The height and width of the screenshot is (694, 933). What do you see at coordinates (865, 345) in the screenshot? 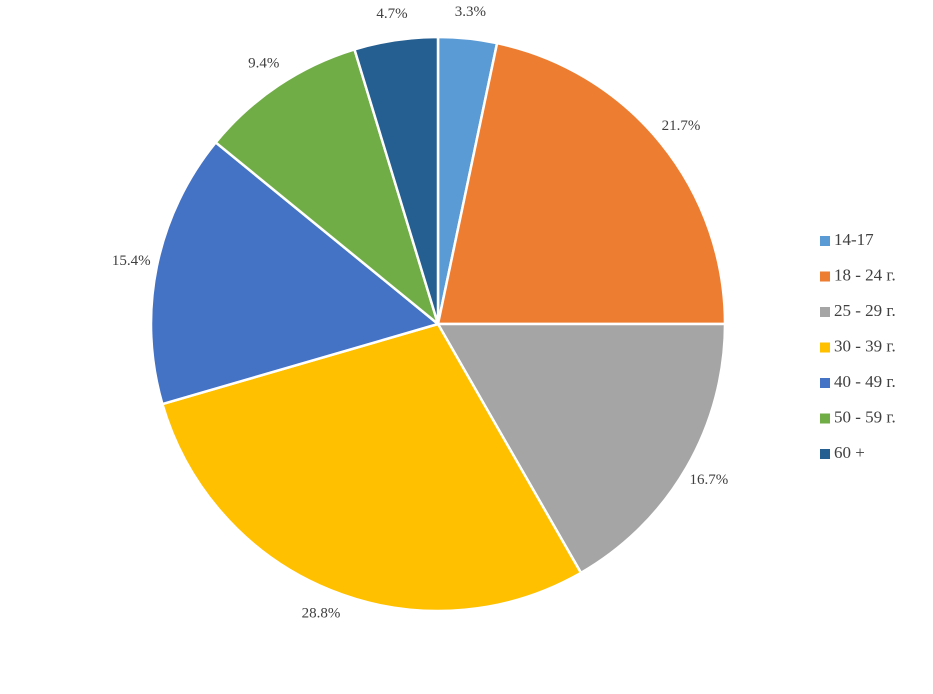
I see `legend-label: 30 - 39 г.` at bounding box center [865, 345].